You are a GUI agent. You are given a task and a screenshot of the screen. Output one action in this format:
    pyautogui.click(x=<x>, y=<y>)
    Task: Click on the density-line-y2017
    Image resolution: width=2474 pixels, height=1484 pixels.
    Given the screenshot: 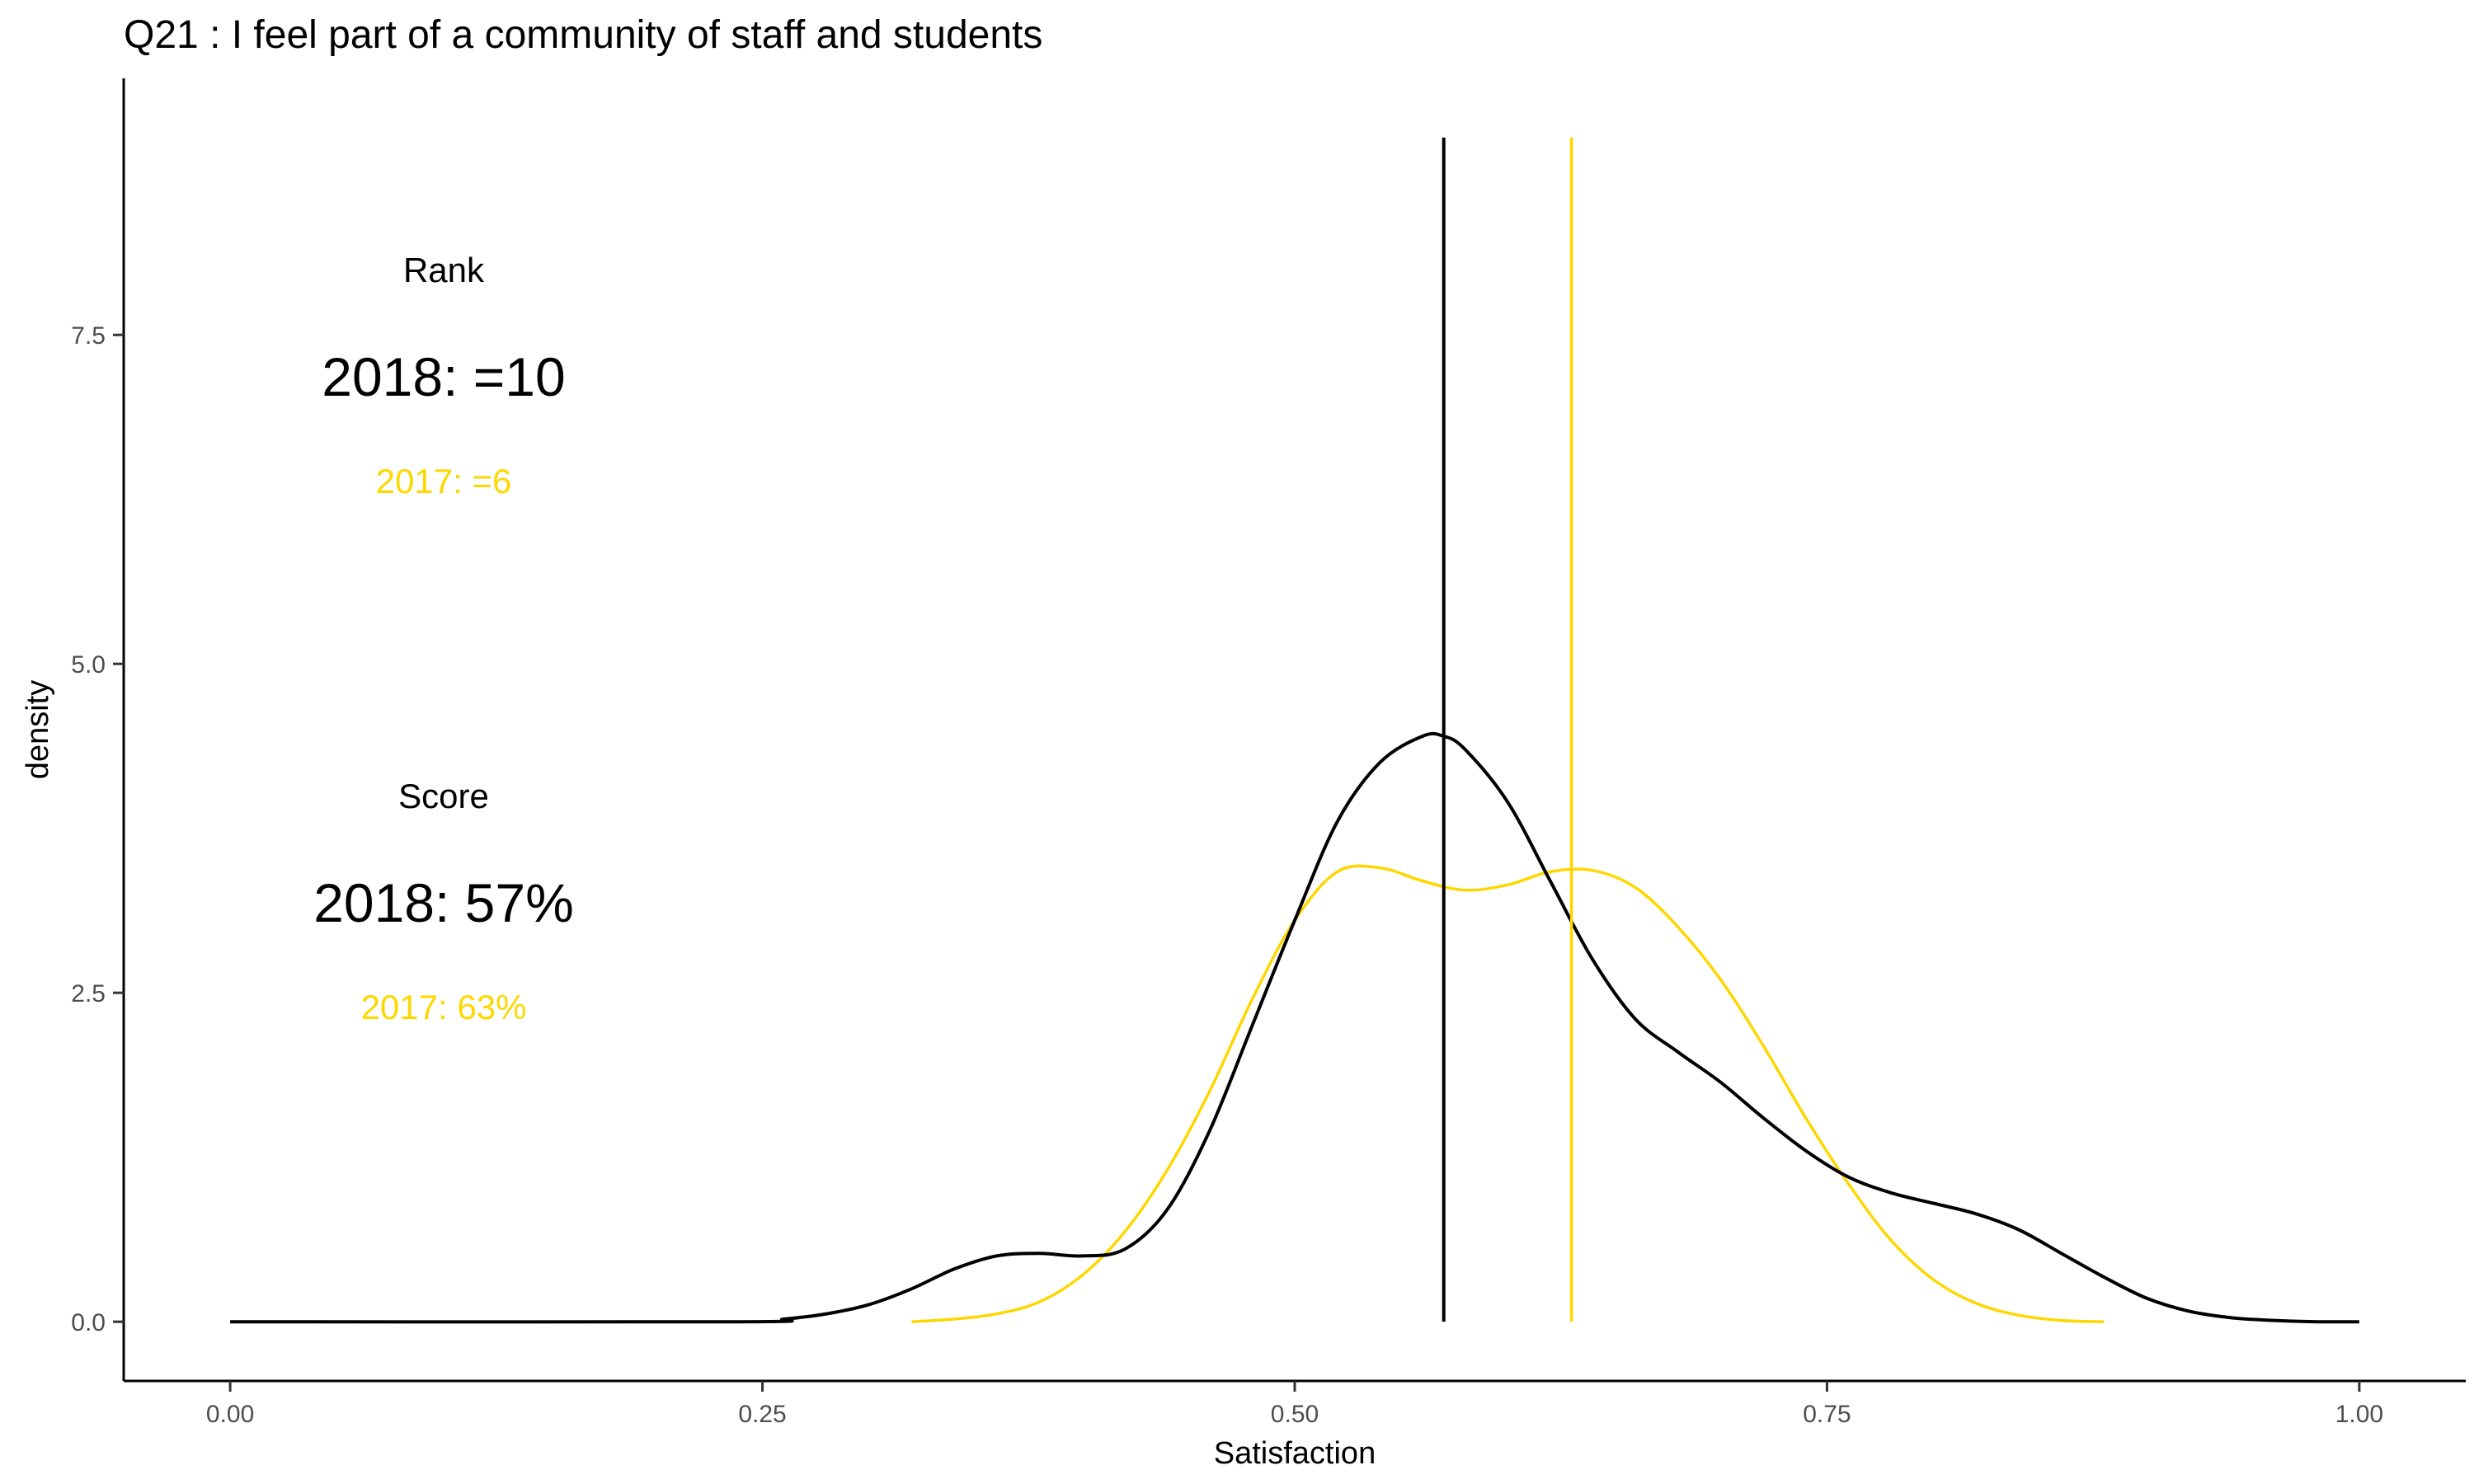 What is the action you would take?
    pyautogui.click(x=1508, y=1093)
    